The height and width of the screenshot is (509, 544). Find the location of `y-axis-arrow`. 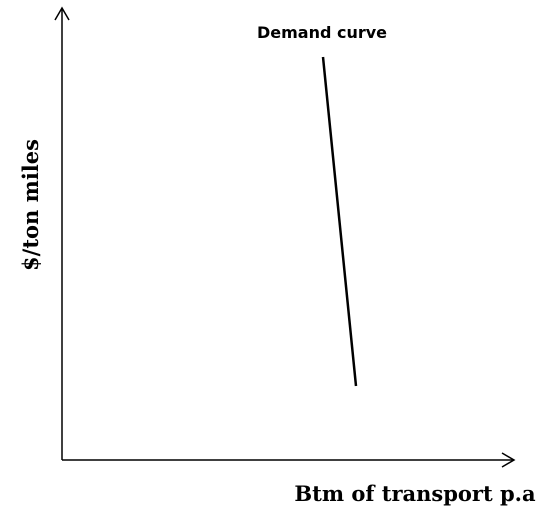

y-axis-arrow is located at coordinates (62, 13).